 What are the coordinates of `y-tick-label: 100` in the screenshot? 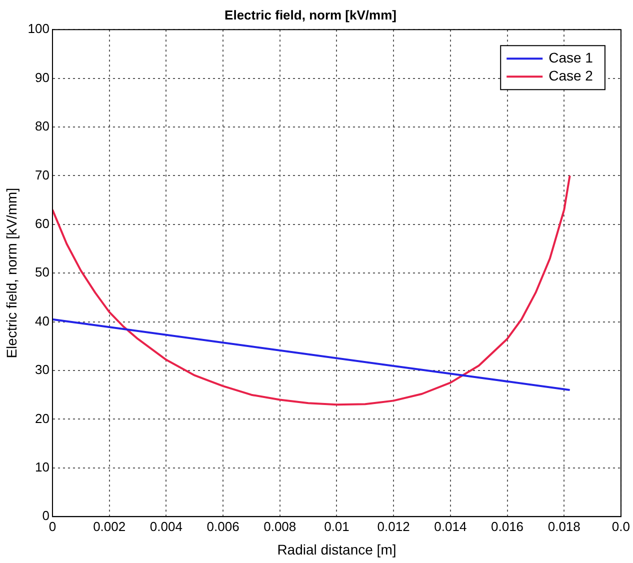 It's located at (39, 28).